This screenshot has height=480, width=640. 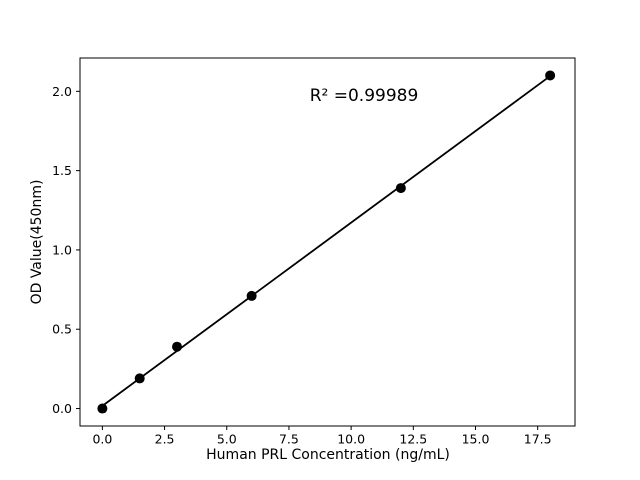 What do you see at coordinates (62, 329) in the screenshot?
I see `y-tick-label: 0.5` at bounding box center [62, 329].